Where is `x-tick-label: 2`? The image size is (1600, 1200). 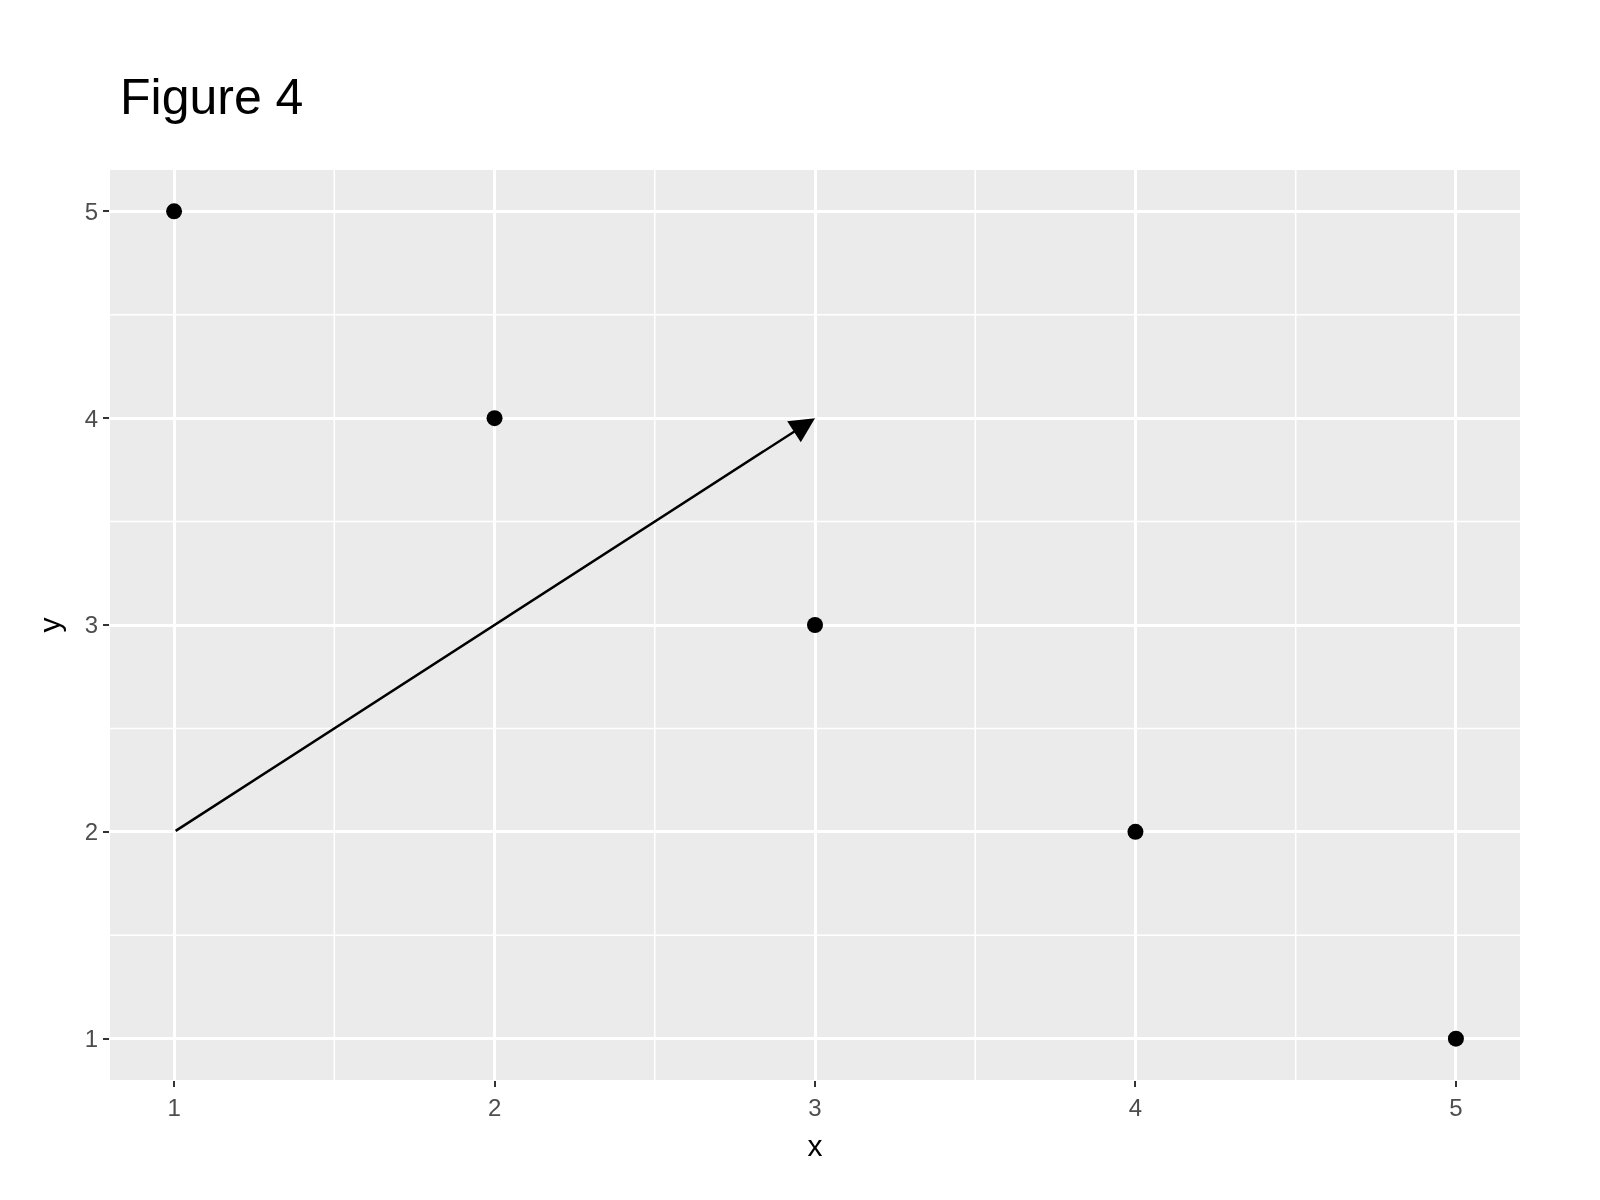 x-tick-label: 2 is located at coordinates (494, 1107).